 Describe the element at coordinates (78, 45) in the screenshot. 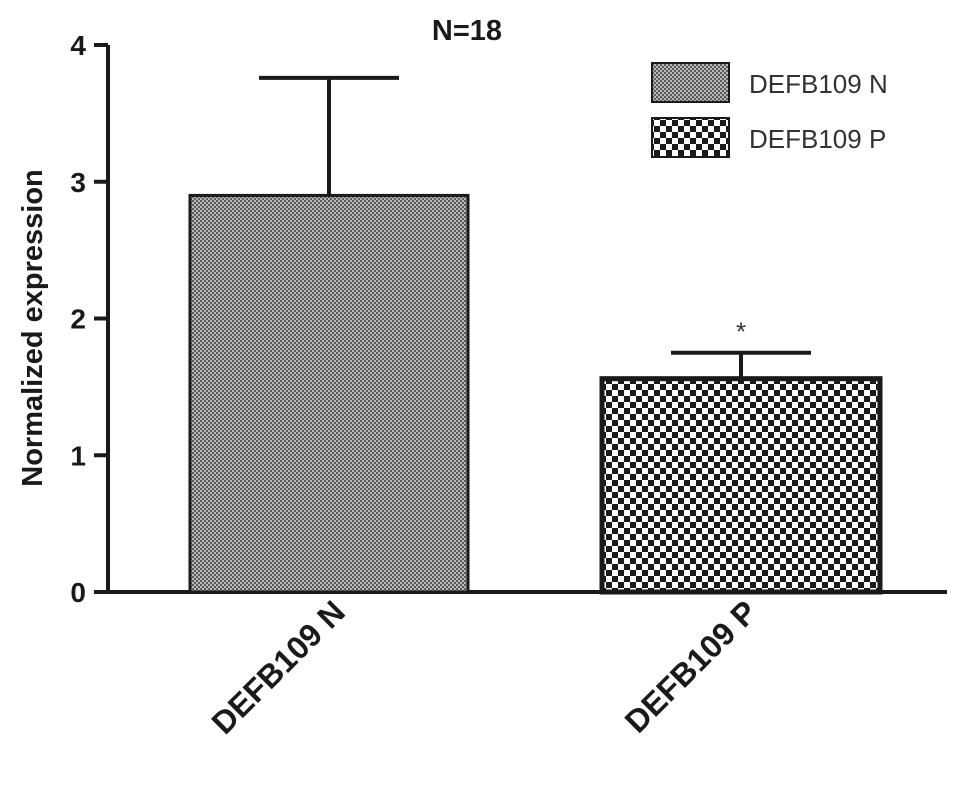

I see `y-tick-label: 4` at that location.